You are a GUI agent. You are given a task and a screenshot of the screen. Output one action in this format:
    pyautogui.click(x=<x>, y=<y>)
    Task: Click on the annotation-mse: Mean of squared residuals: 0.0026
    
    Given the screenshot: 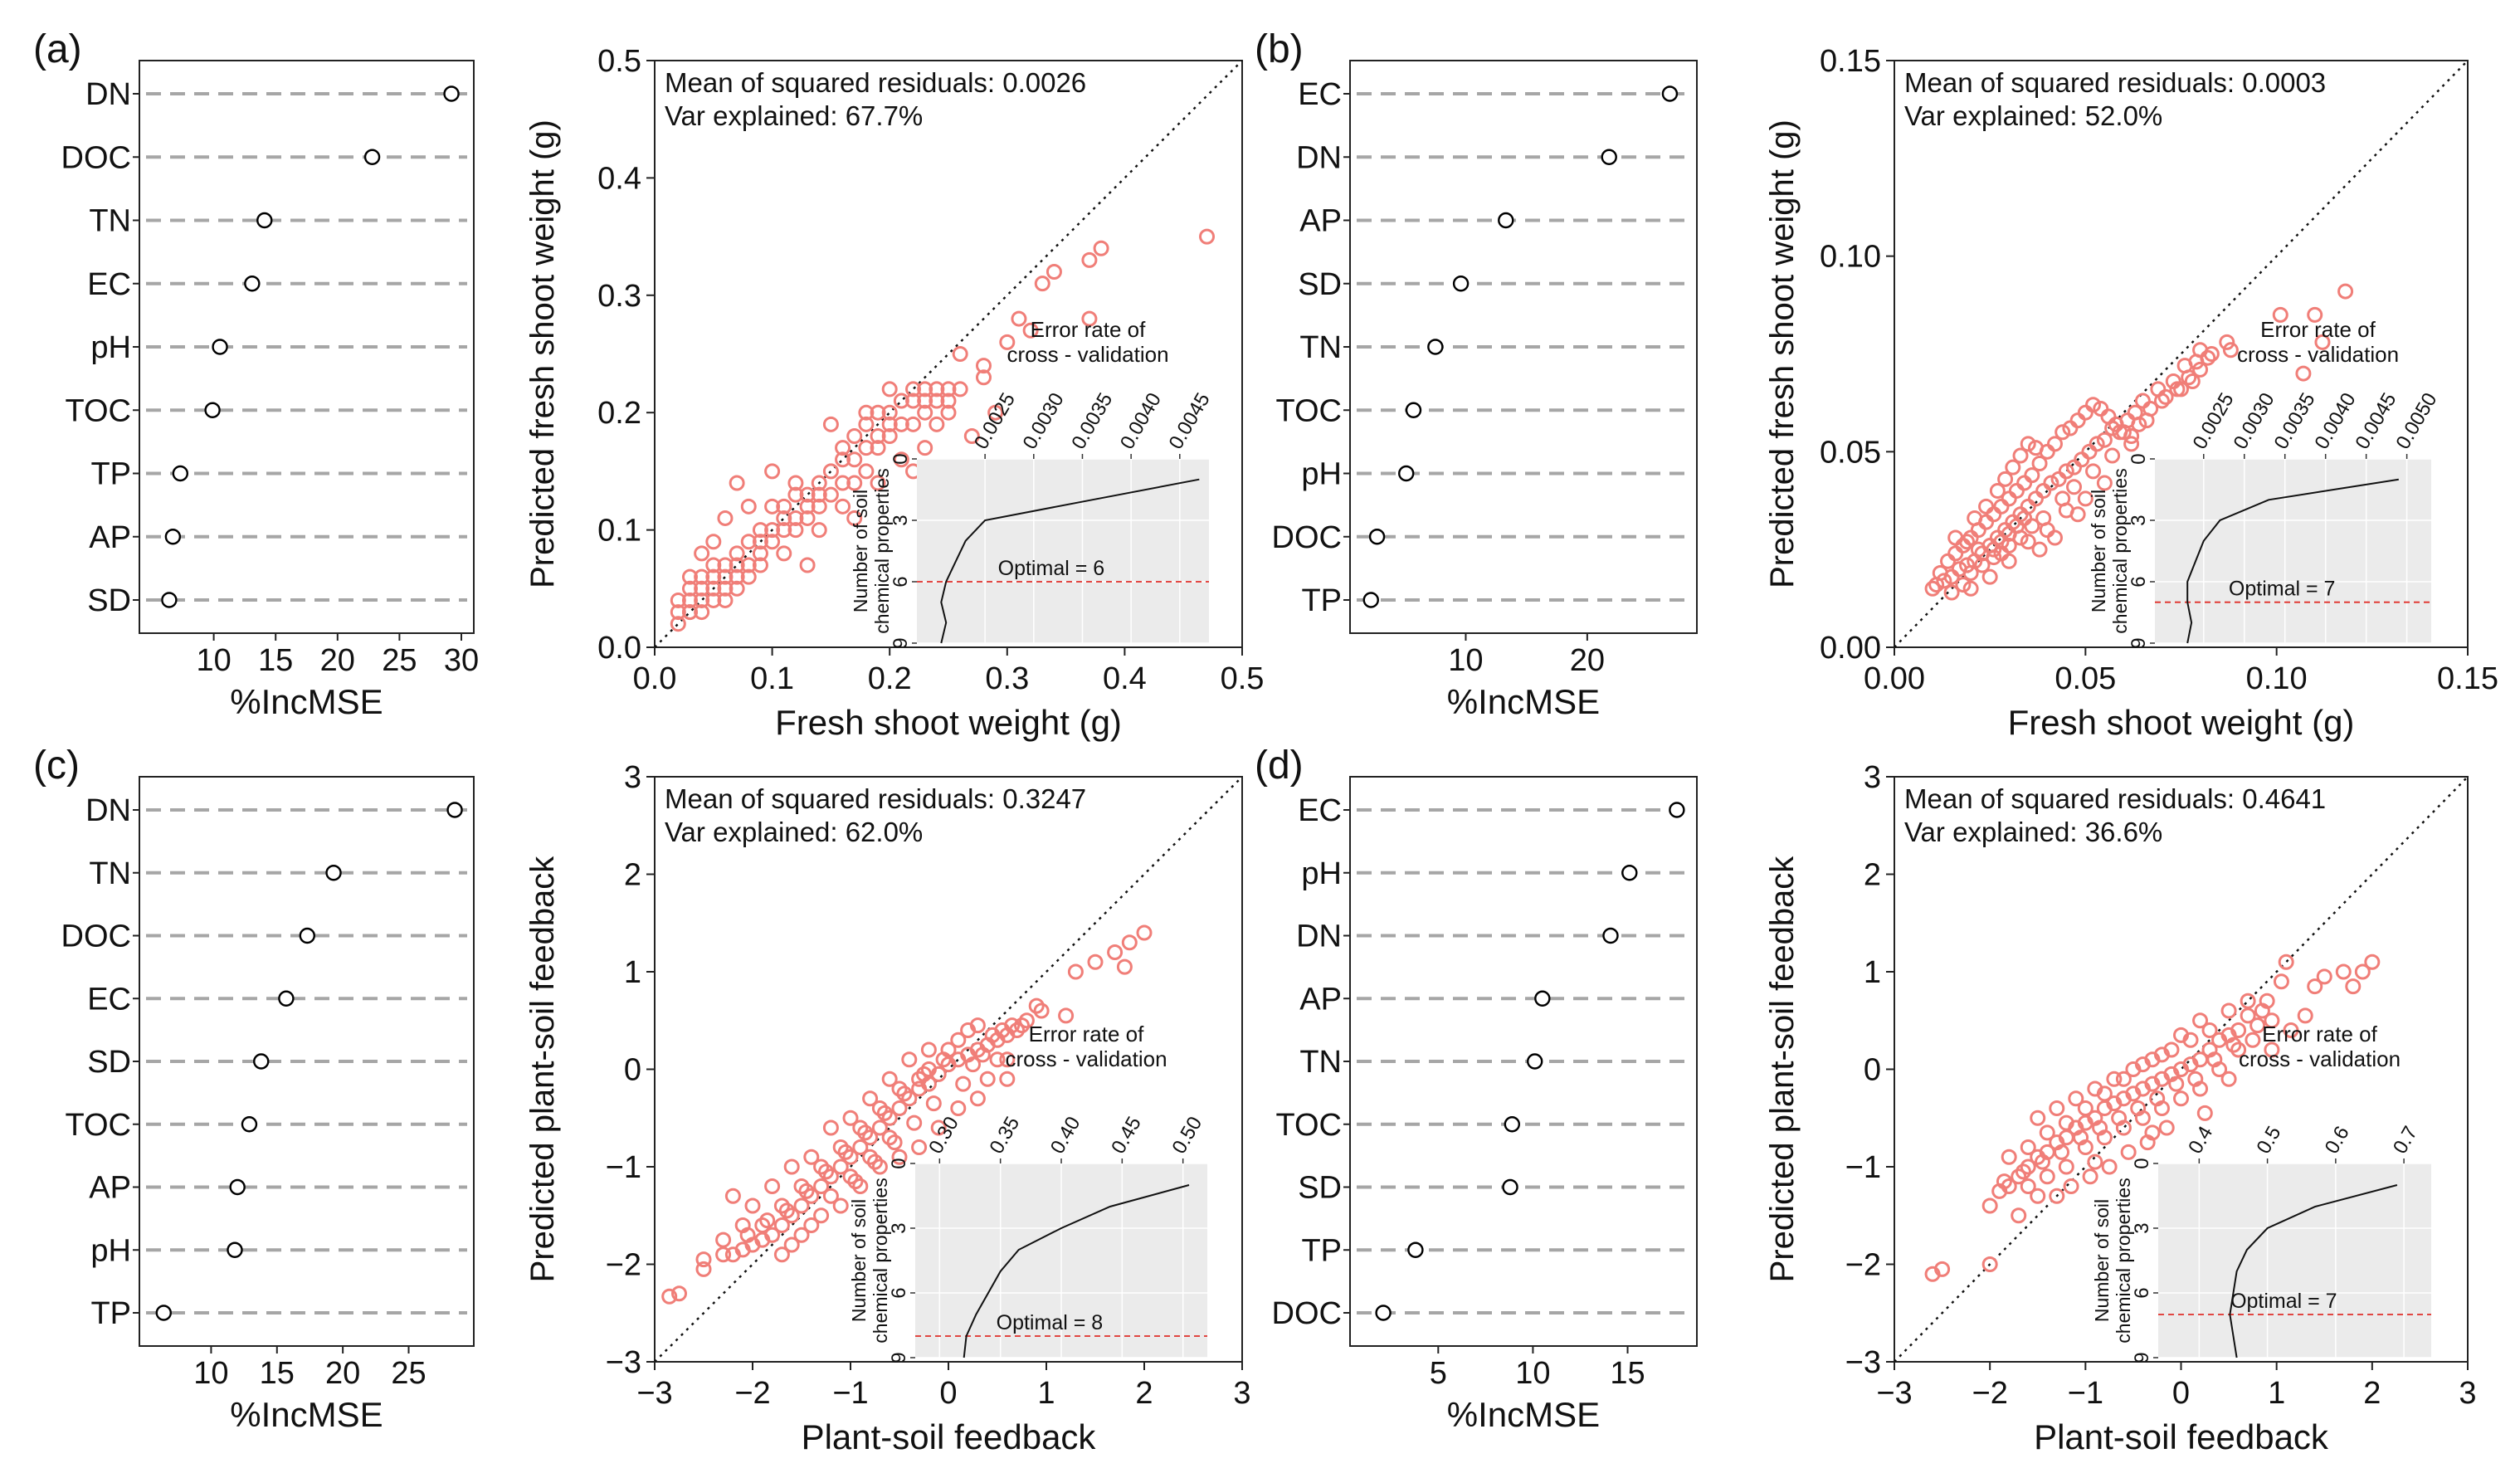 What is the action you would take?
    pyautogui.click(x=875, y=82)
    